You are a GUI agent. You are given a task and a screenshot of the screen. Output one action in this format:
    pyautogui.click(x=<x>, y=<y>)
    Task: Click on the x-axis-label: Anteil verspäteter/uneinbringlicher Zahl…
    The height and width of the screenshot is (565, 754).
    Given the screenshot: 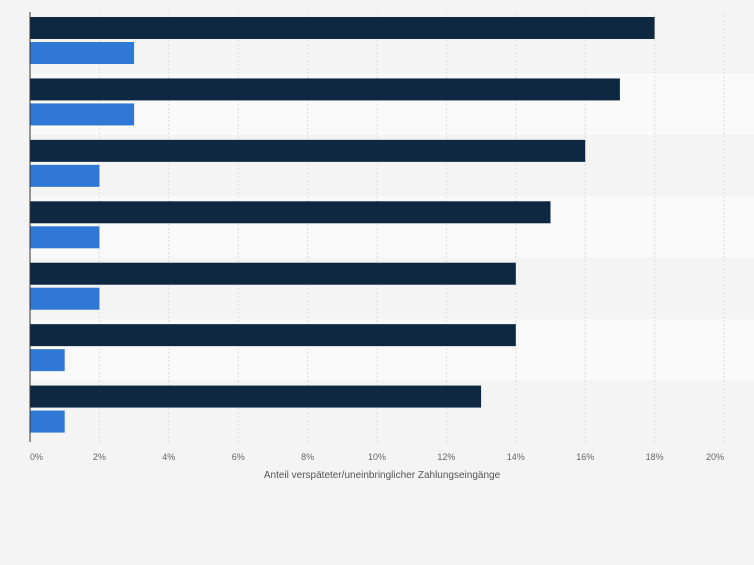 What is the action you would take?
    pyautogui.click(x=382, y=475)
    